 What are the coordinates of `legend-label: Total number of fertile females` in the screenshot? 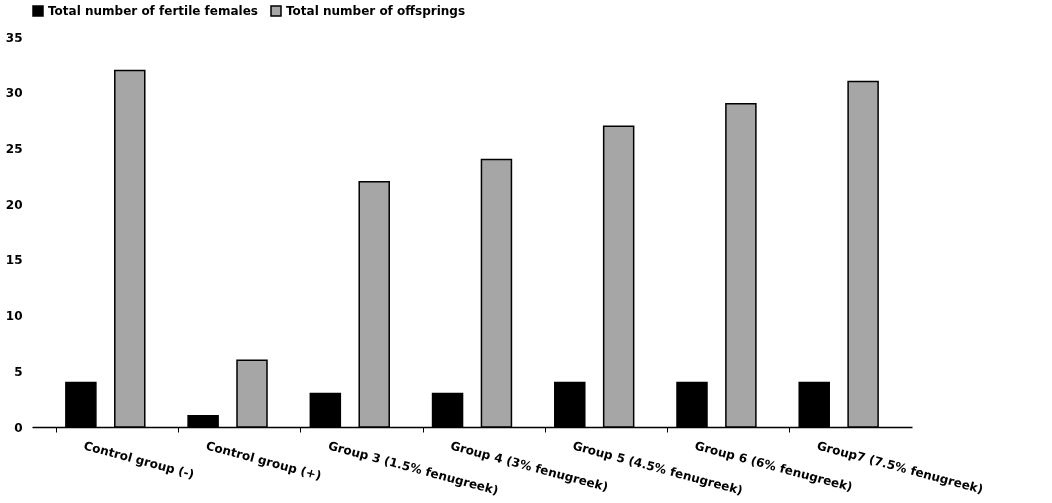 It's located at (153, 11).